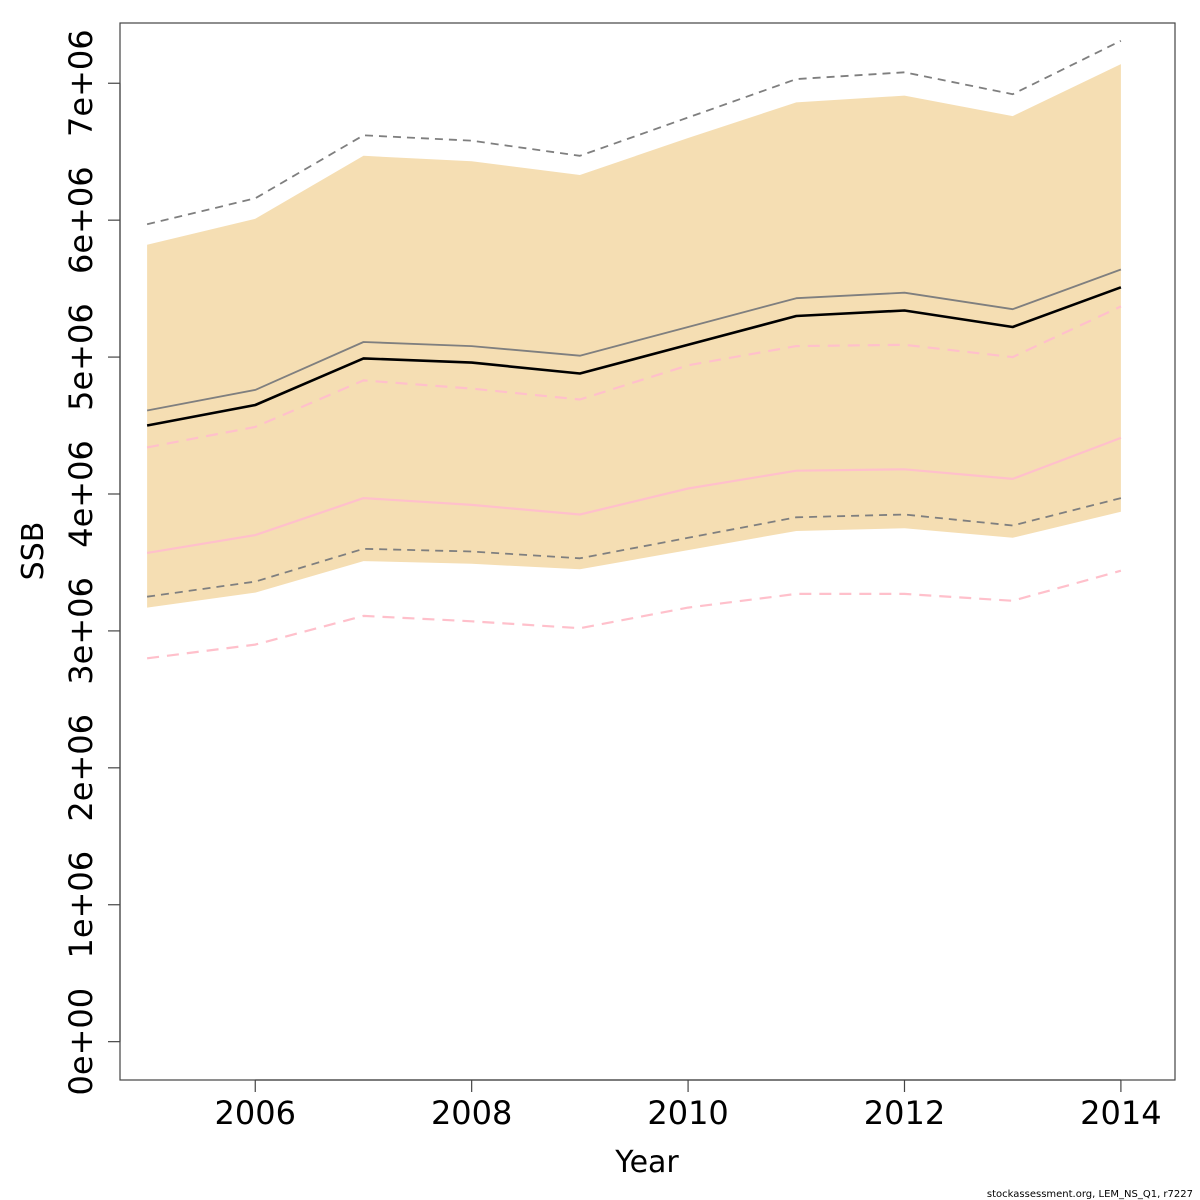  I want to click on y-tick-label: 4e+06, so click(81, 494).